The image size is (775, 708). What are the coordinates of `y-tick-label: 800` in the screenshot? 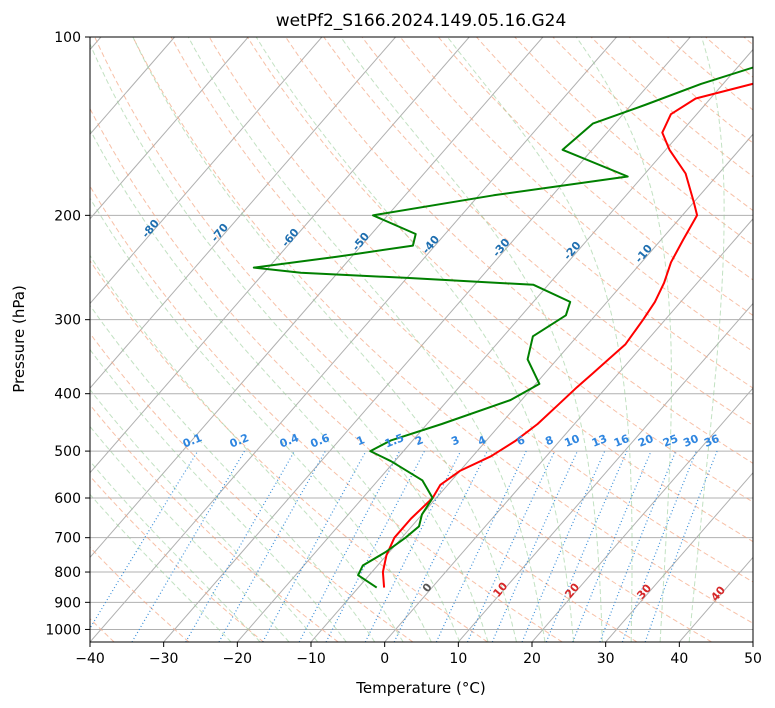 It's located at (67, 573).